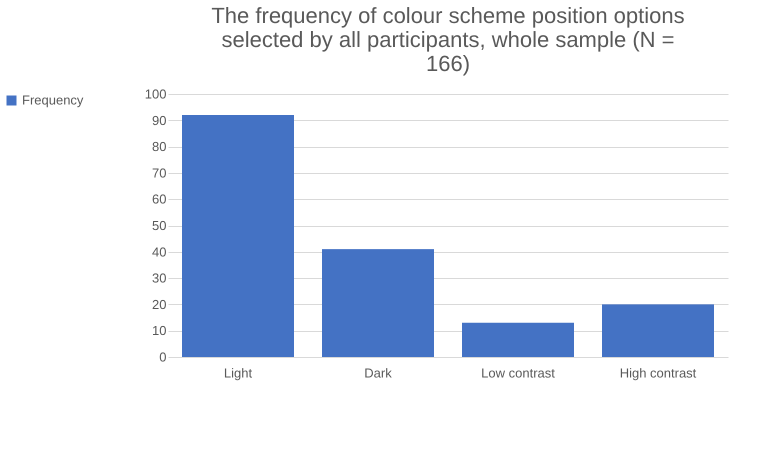 The width and height of the screenshot is (772, 469). I want to click on chart-title: The frequency of colour scheme position options selected by all participants, whole sample (N = 166), so click(448, 39).